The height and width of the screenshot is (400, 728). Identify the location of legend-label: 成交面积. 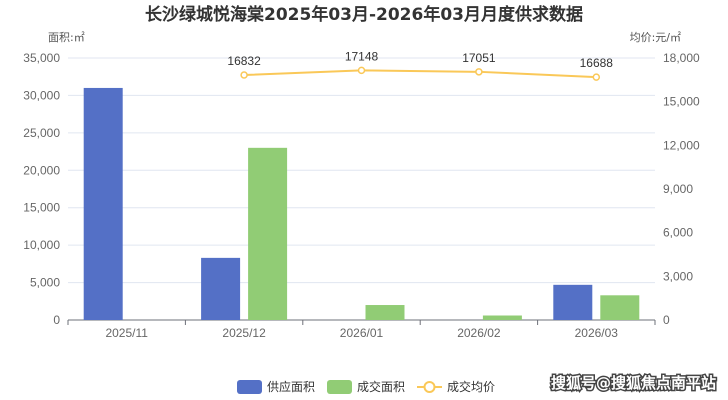
(381, 386).